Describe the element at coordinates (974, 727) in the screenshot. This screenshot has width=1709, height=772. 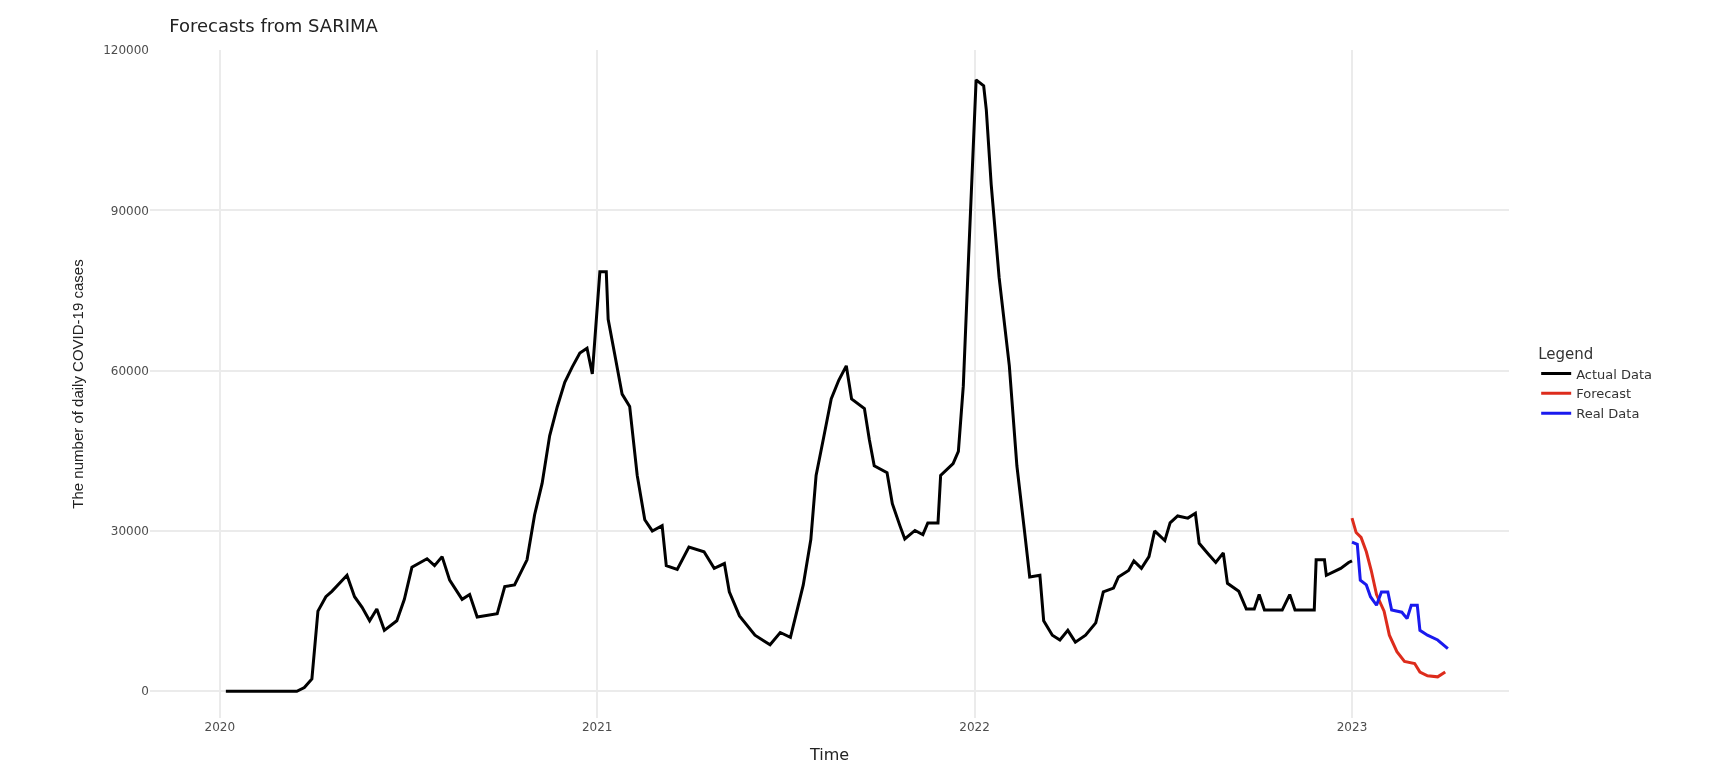
I see `x-tick-label: 2022` at that location.